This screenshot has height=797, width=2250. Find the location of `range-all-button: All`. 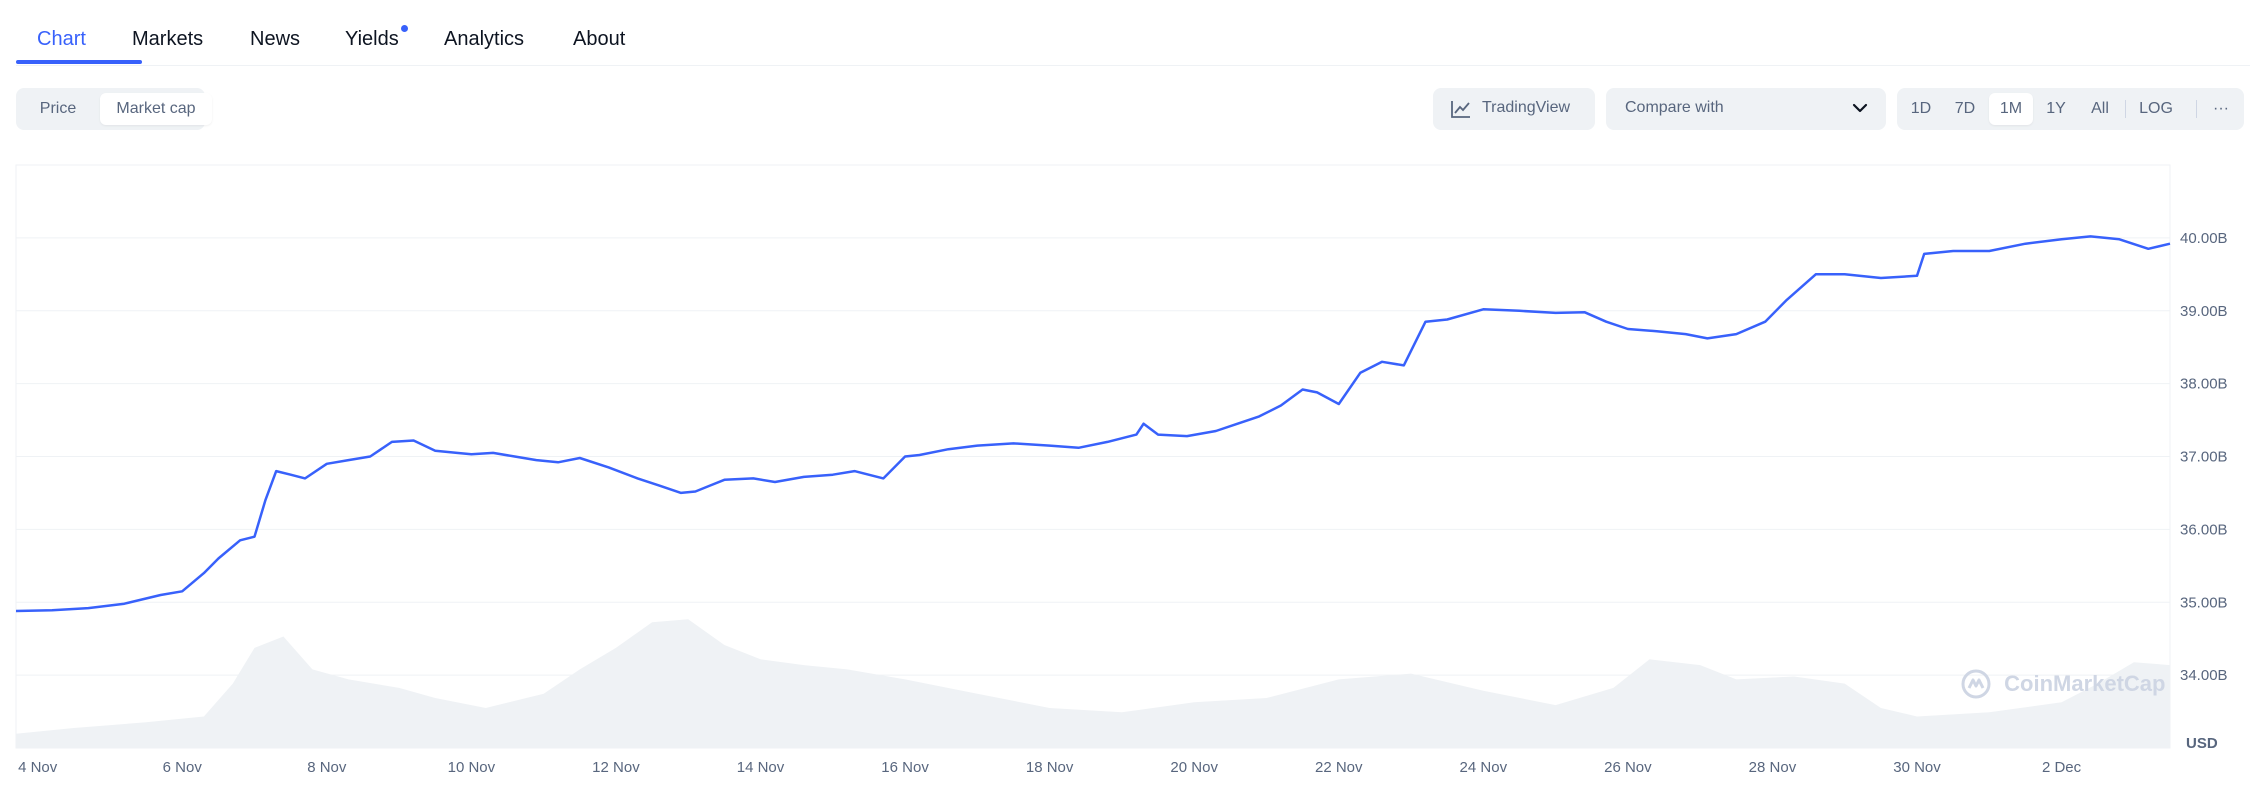

range-all-button: All is located at coordinates (2100, 108).